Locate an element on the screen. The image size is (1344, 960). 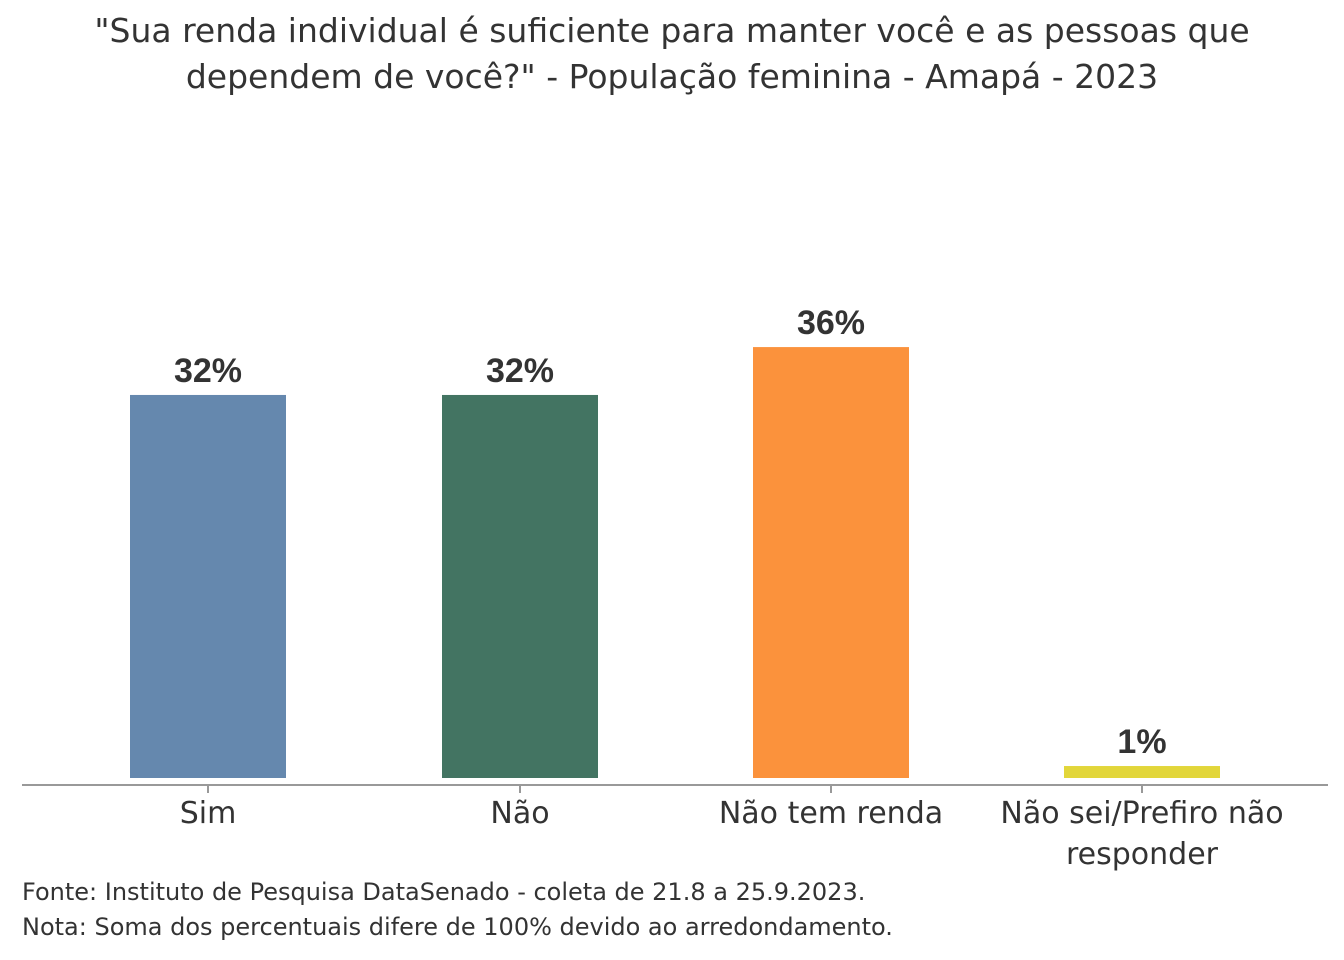
x-tick-label: Não tem renda is located at coordinates (831, 813).